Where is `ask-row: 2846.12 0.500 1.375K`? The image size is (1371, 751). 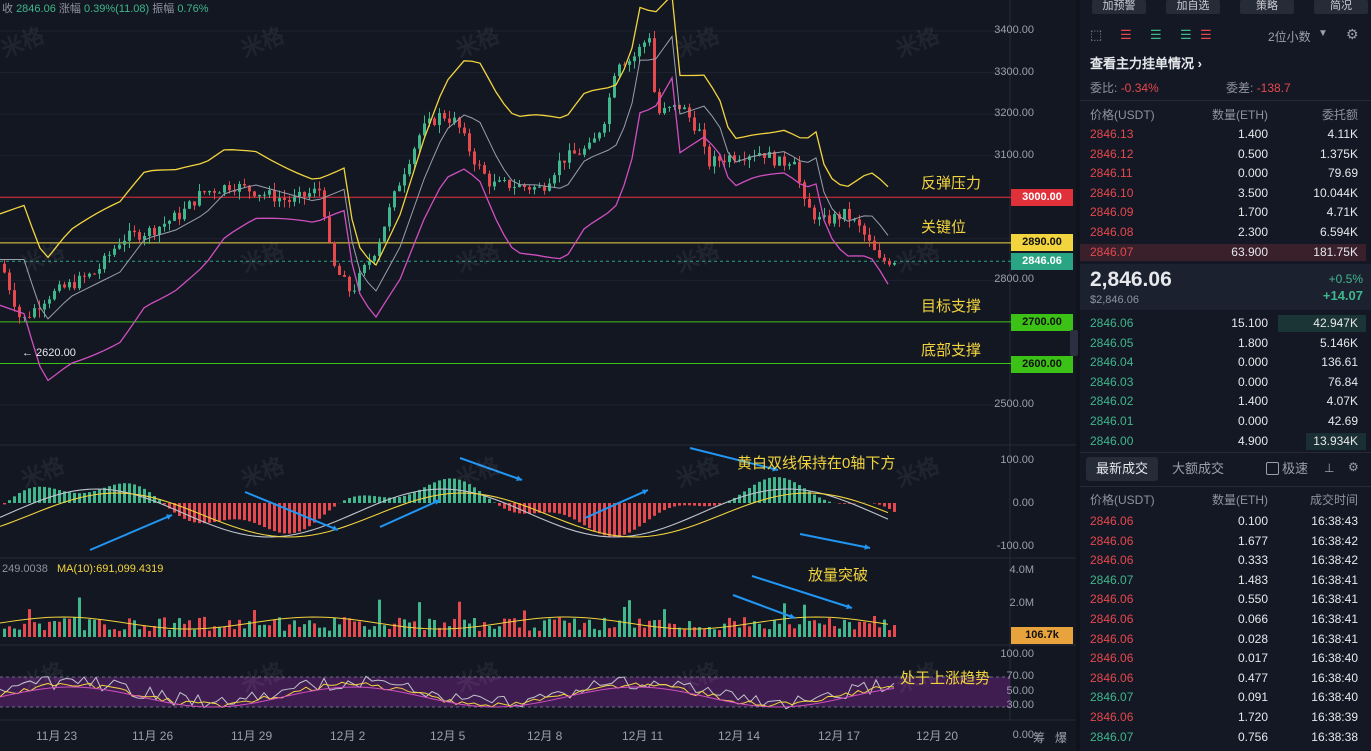
ask-row: 2846.12 0.500 1.375K is located at coordinates (1223, 154).